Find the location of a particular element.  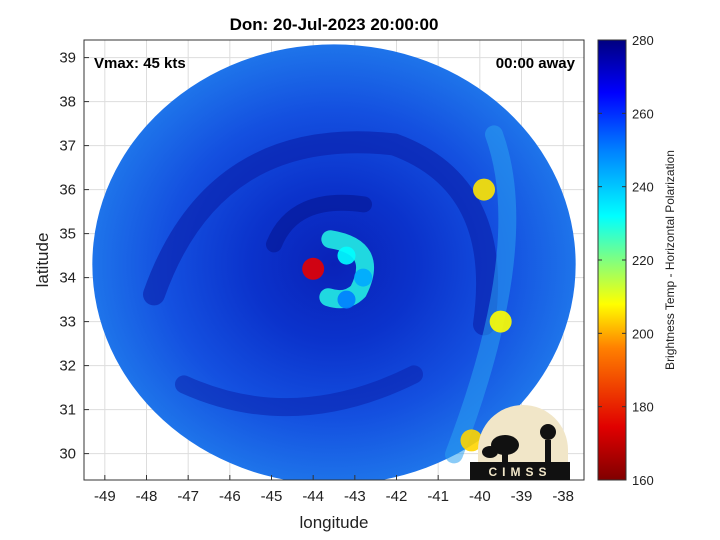

y-tick-label: 37 is located at coordinates (67, 146).